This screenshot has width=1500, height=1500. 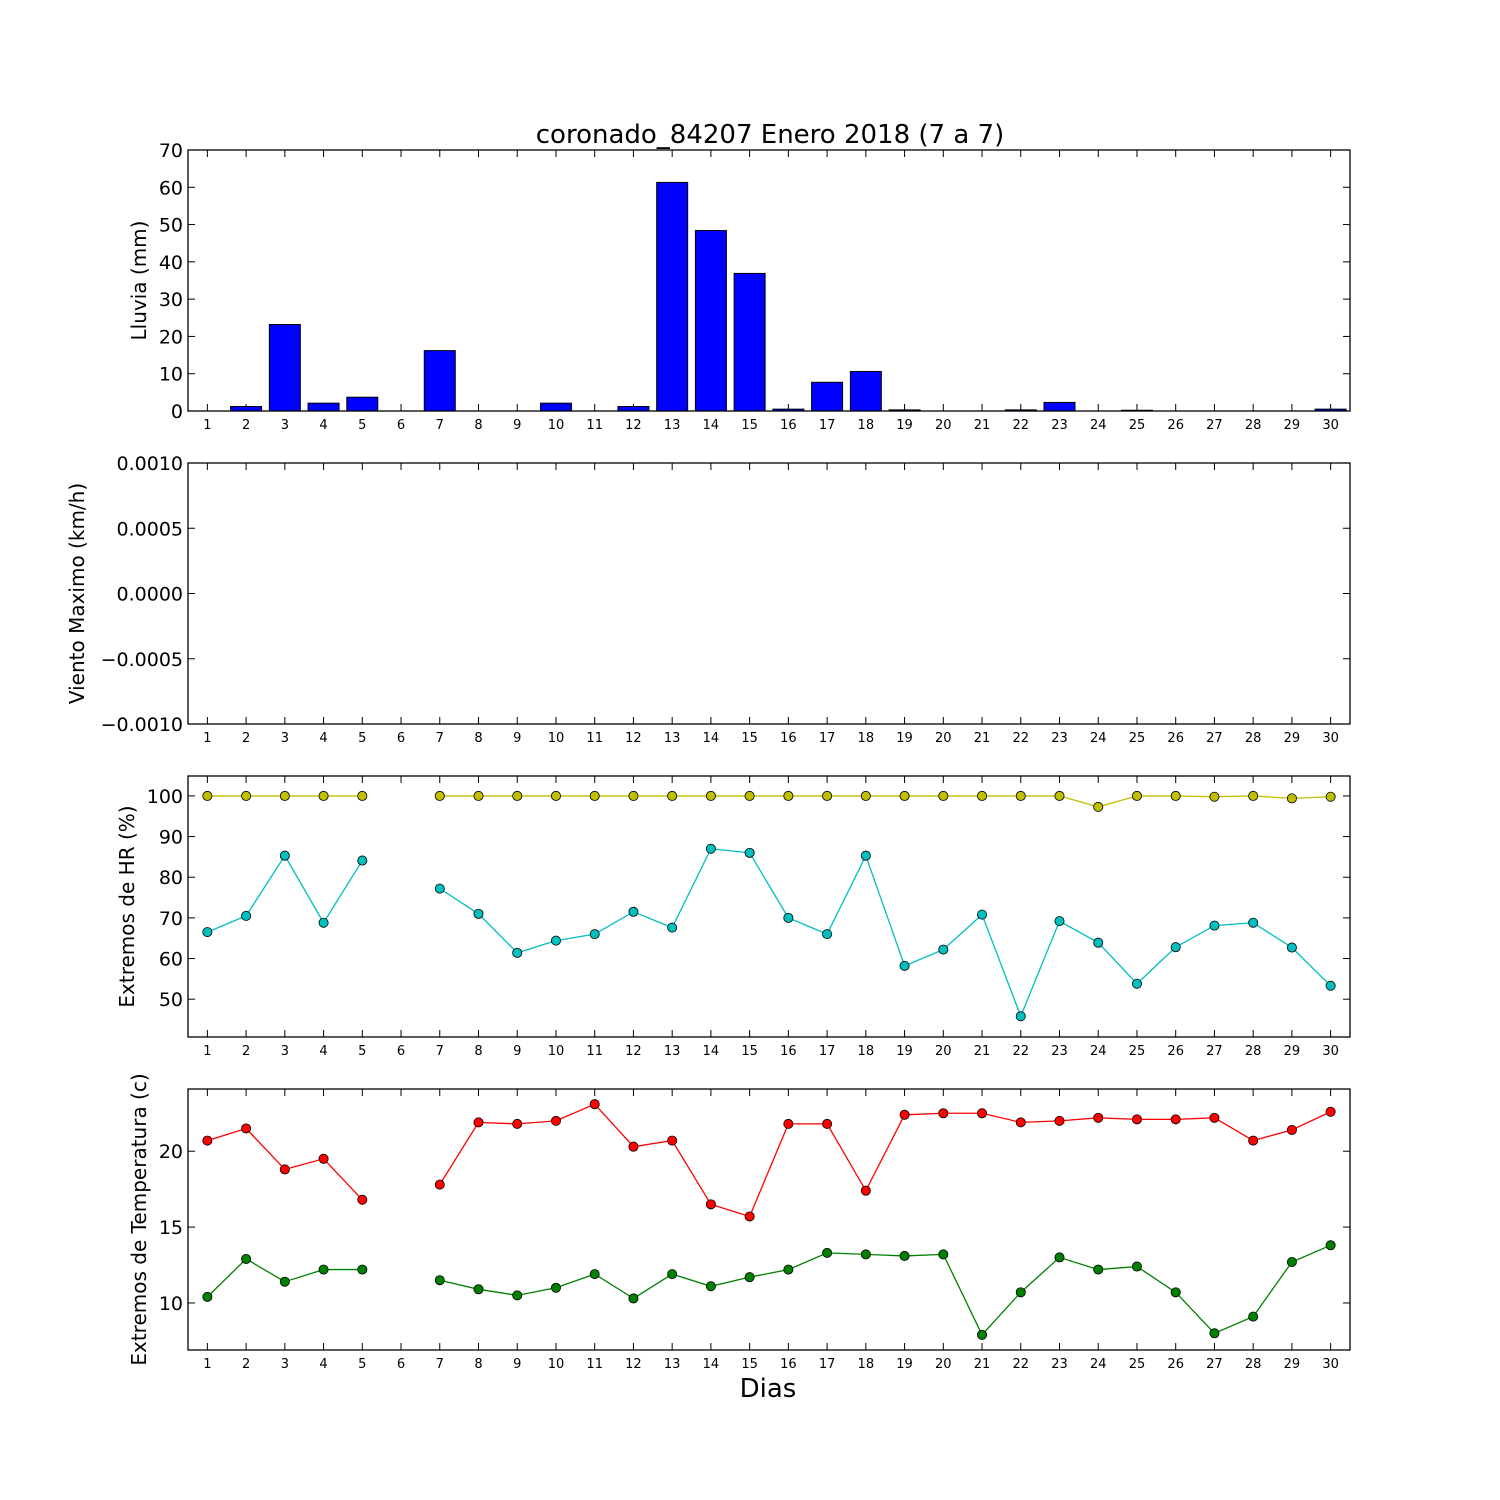 What do you see at coordinates (139, 1219) in the screenshot?
I see `y-axis-label: Extremos de Temperatura (c)` at bounding box center [139, 1219].